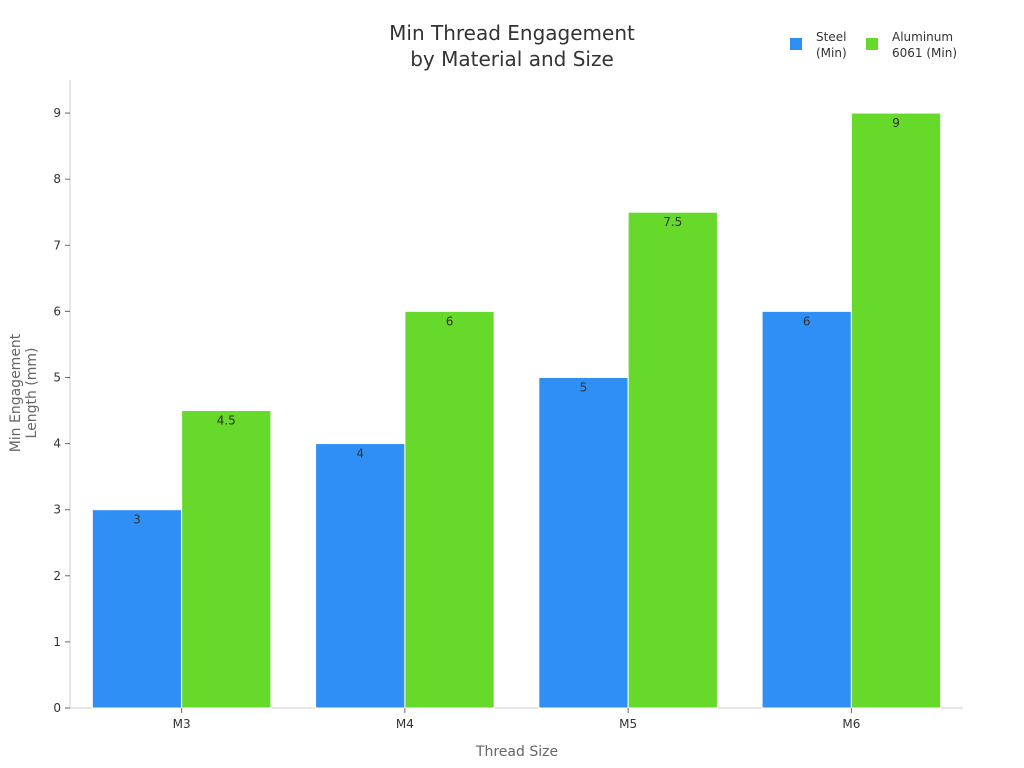 The height and width of the screenshot is (768, 1024). What do you see at coordinates (57, 444) in the screenshot?
I see `y-tick-label: 4` at bounding box center [57, 444].